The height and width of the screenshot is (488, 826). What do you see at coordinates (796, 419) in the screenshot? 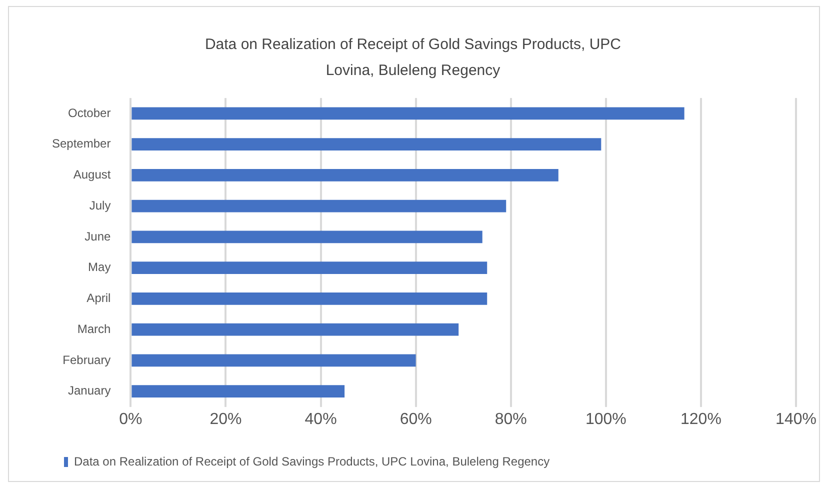
I see `x-tick-label: 140%` at bounding box center [796, 419].